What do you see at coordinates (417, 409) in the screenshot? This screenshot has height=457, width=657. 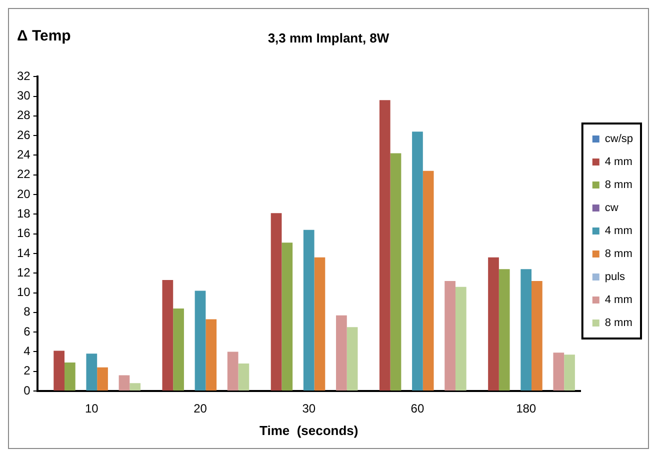 I see `x-tick-label: 60` at bounding box center [417, 409].